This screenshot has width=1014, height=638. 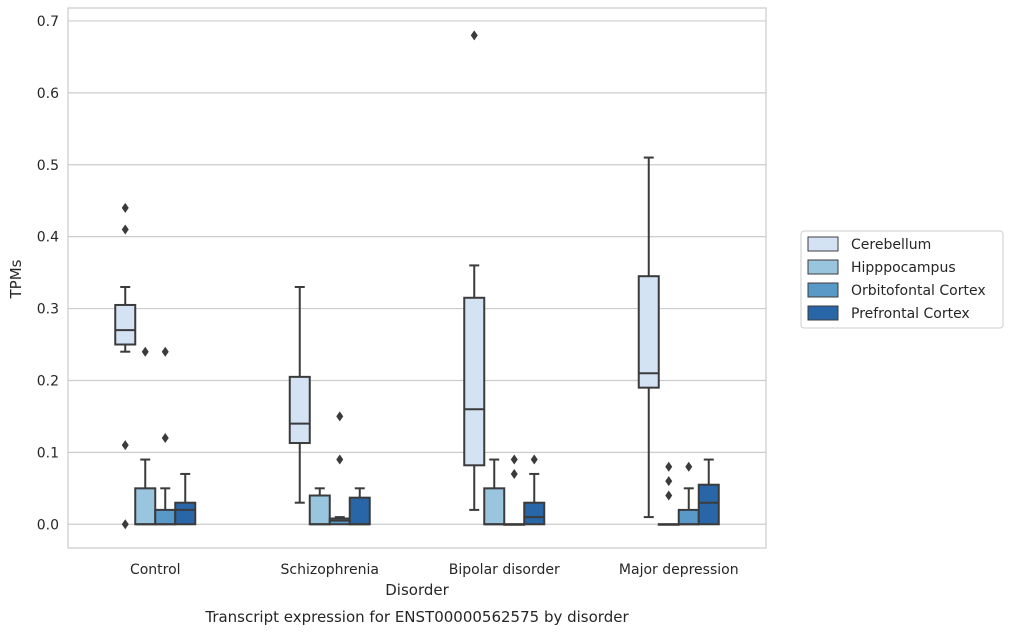 I want to click on legend-frame, so click(x=902, y=279).